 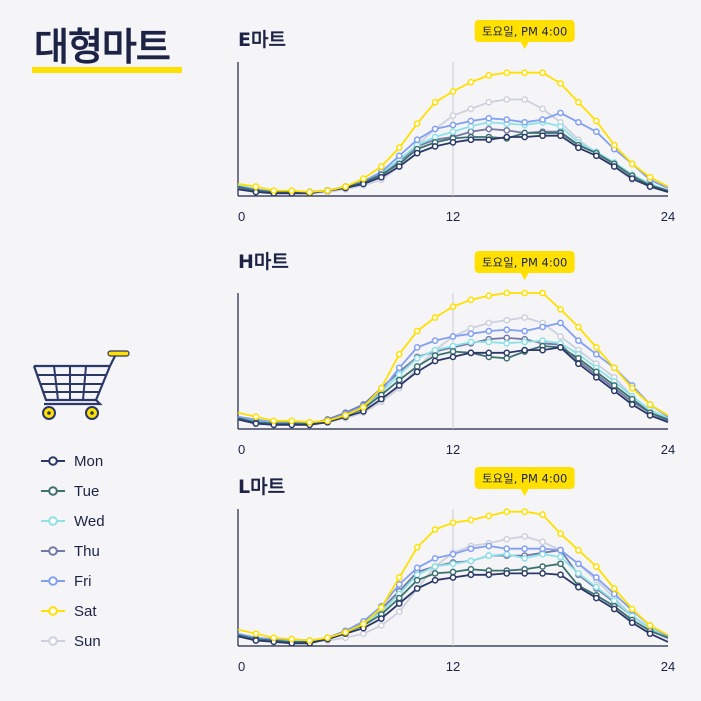 What do you see at coordinates (81, 385) in the screenshot?
I see `shopping-cart-icon` at bounding box center [81, 385].